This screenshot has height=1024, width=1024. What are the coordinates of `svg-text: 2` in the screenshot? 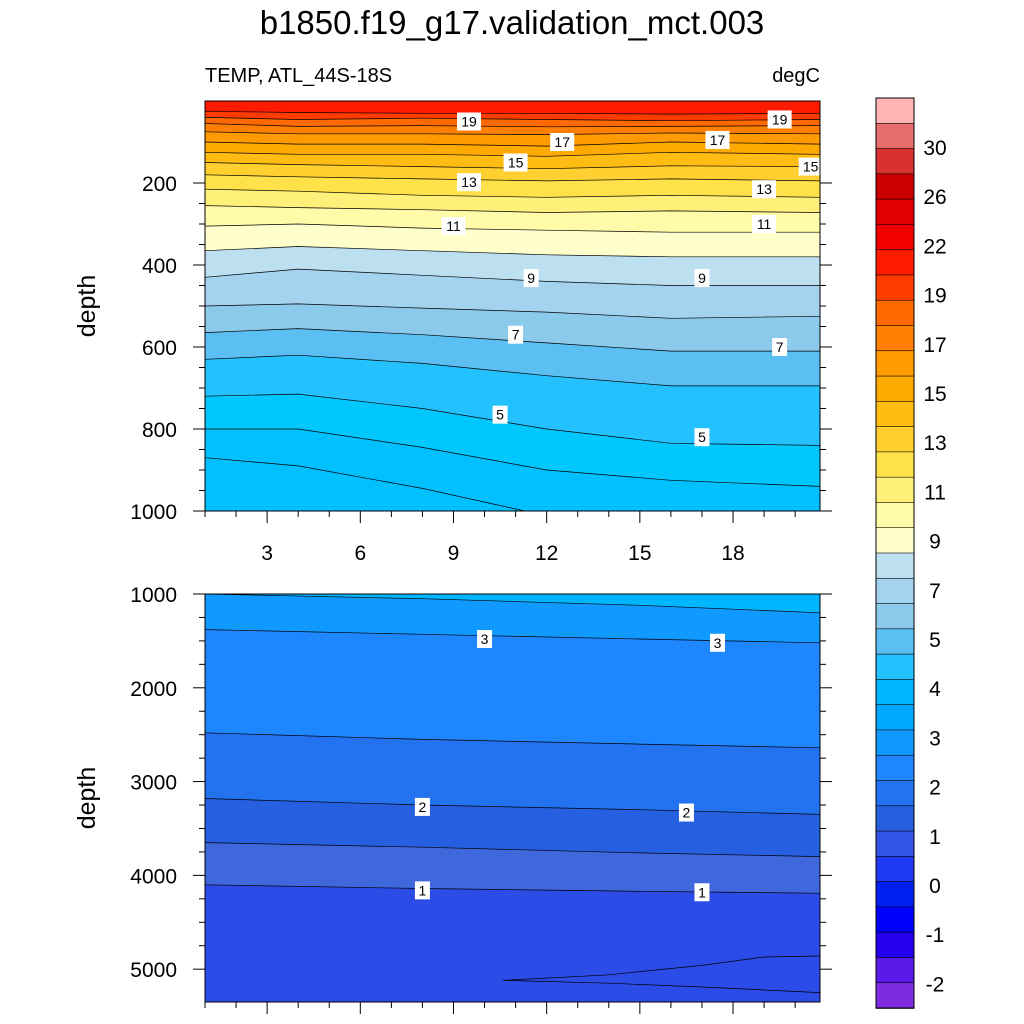 It's located at (687, 813).